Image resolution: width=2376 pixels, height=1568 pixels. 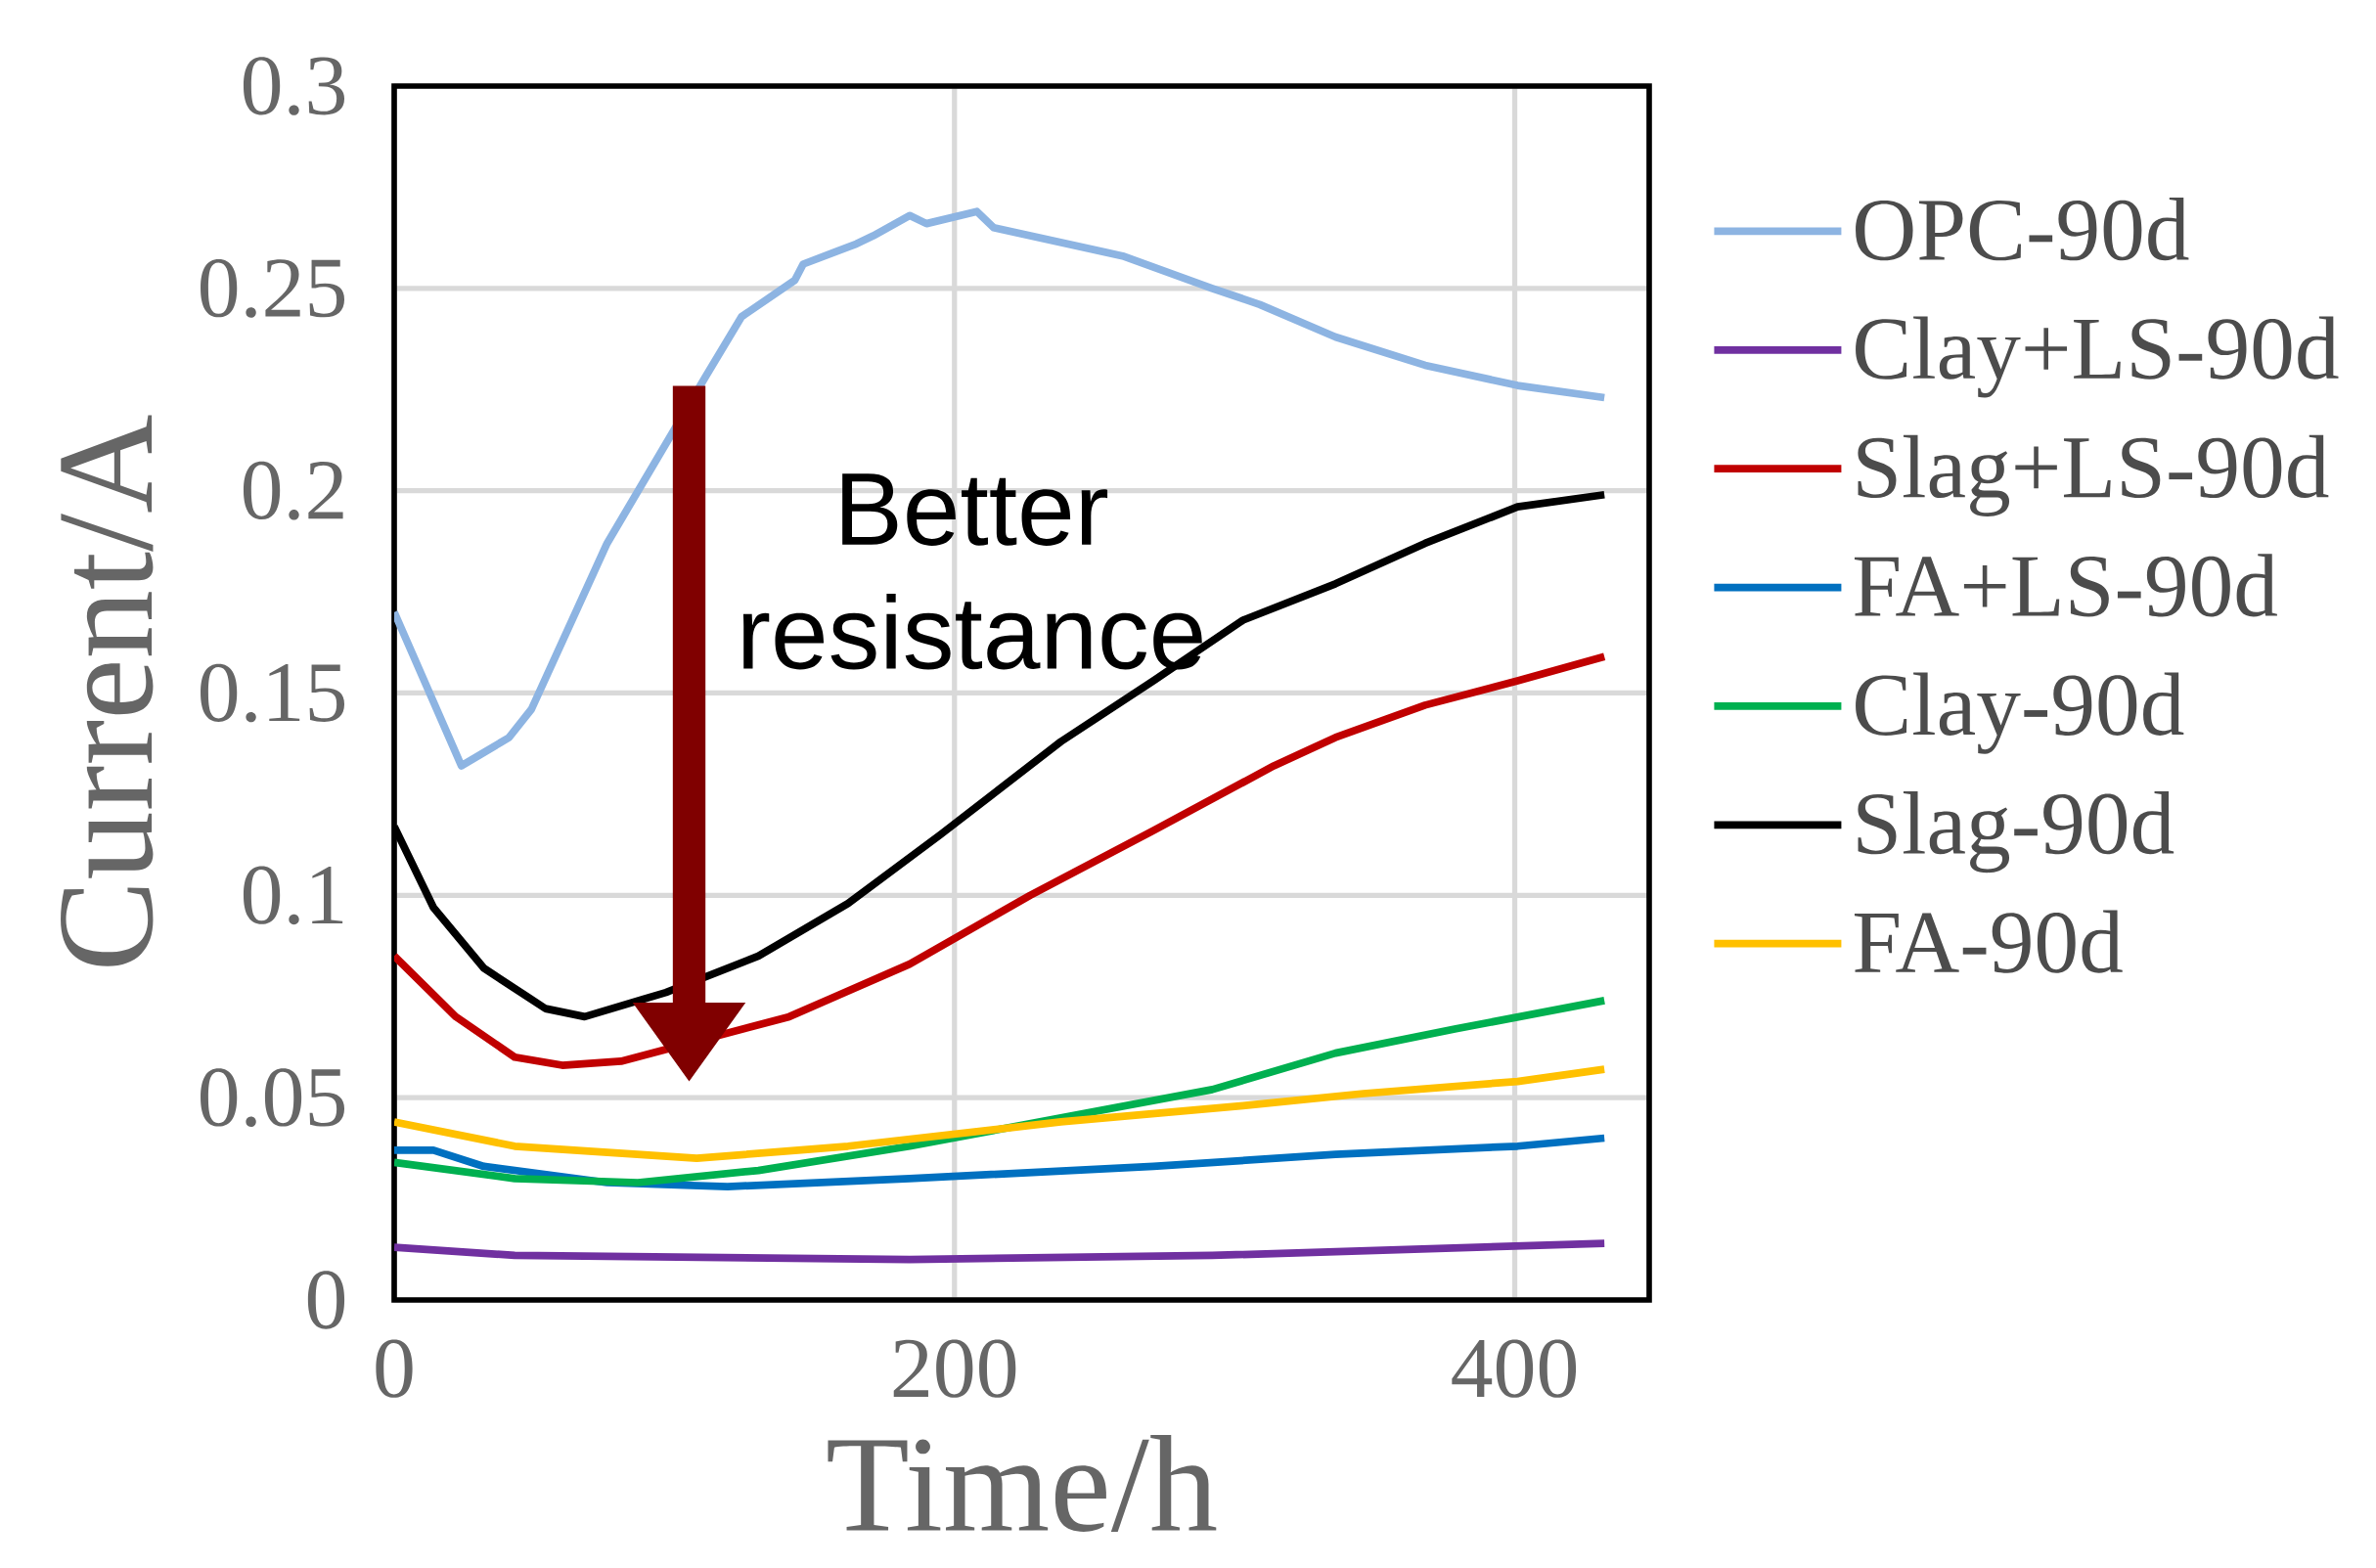 I want to click on y-tick-label: 0.3, so click(x=294, y=86).